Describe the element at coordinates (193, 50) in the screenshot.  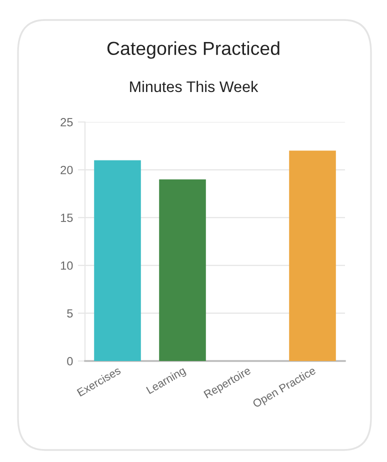
I see `chart-title: Categories Practiced` at that location.